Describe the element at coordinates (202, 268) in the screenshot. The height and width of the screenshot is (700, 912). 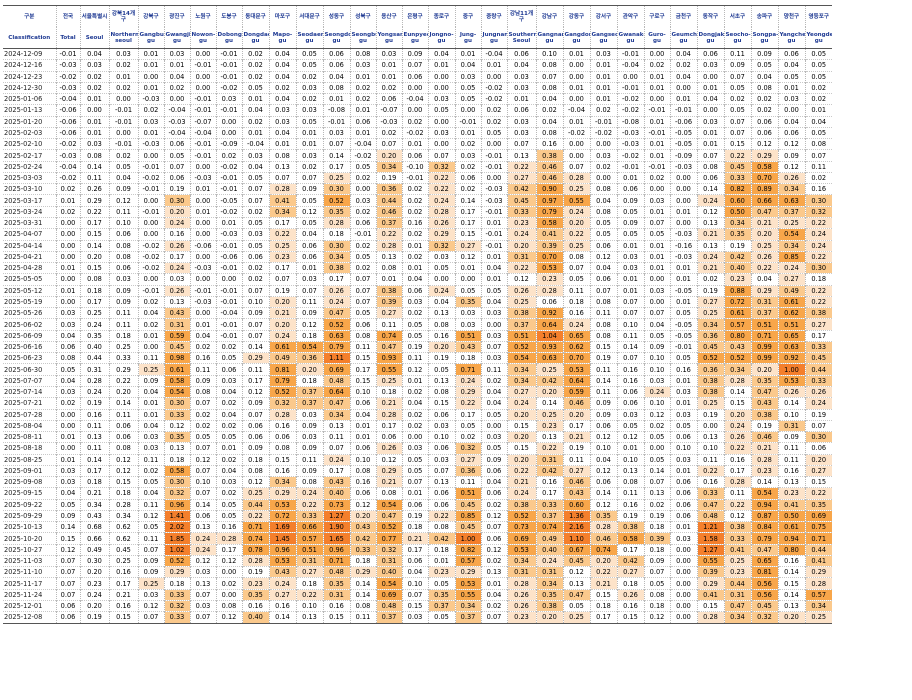
I see `value-cell-nowon-gu: -0.03` at that location.